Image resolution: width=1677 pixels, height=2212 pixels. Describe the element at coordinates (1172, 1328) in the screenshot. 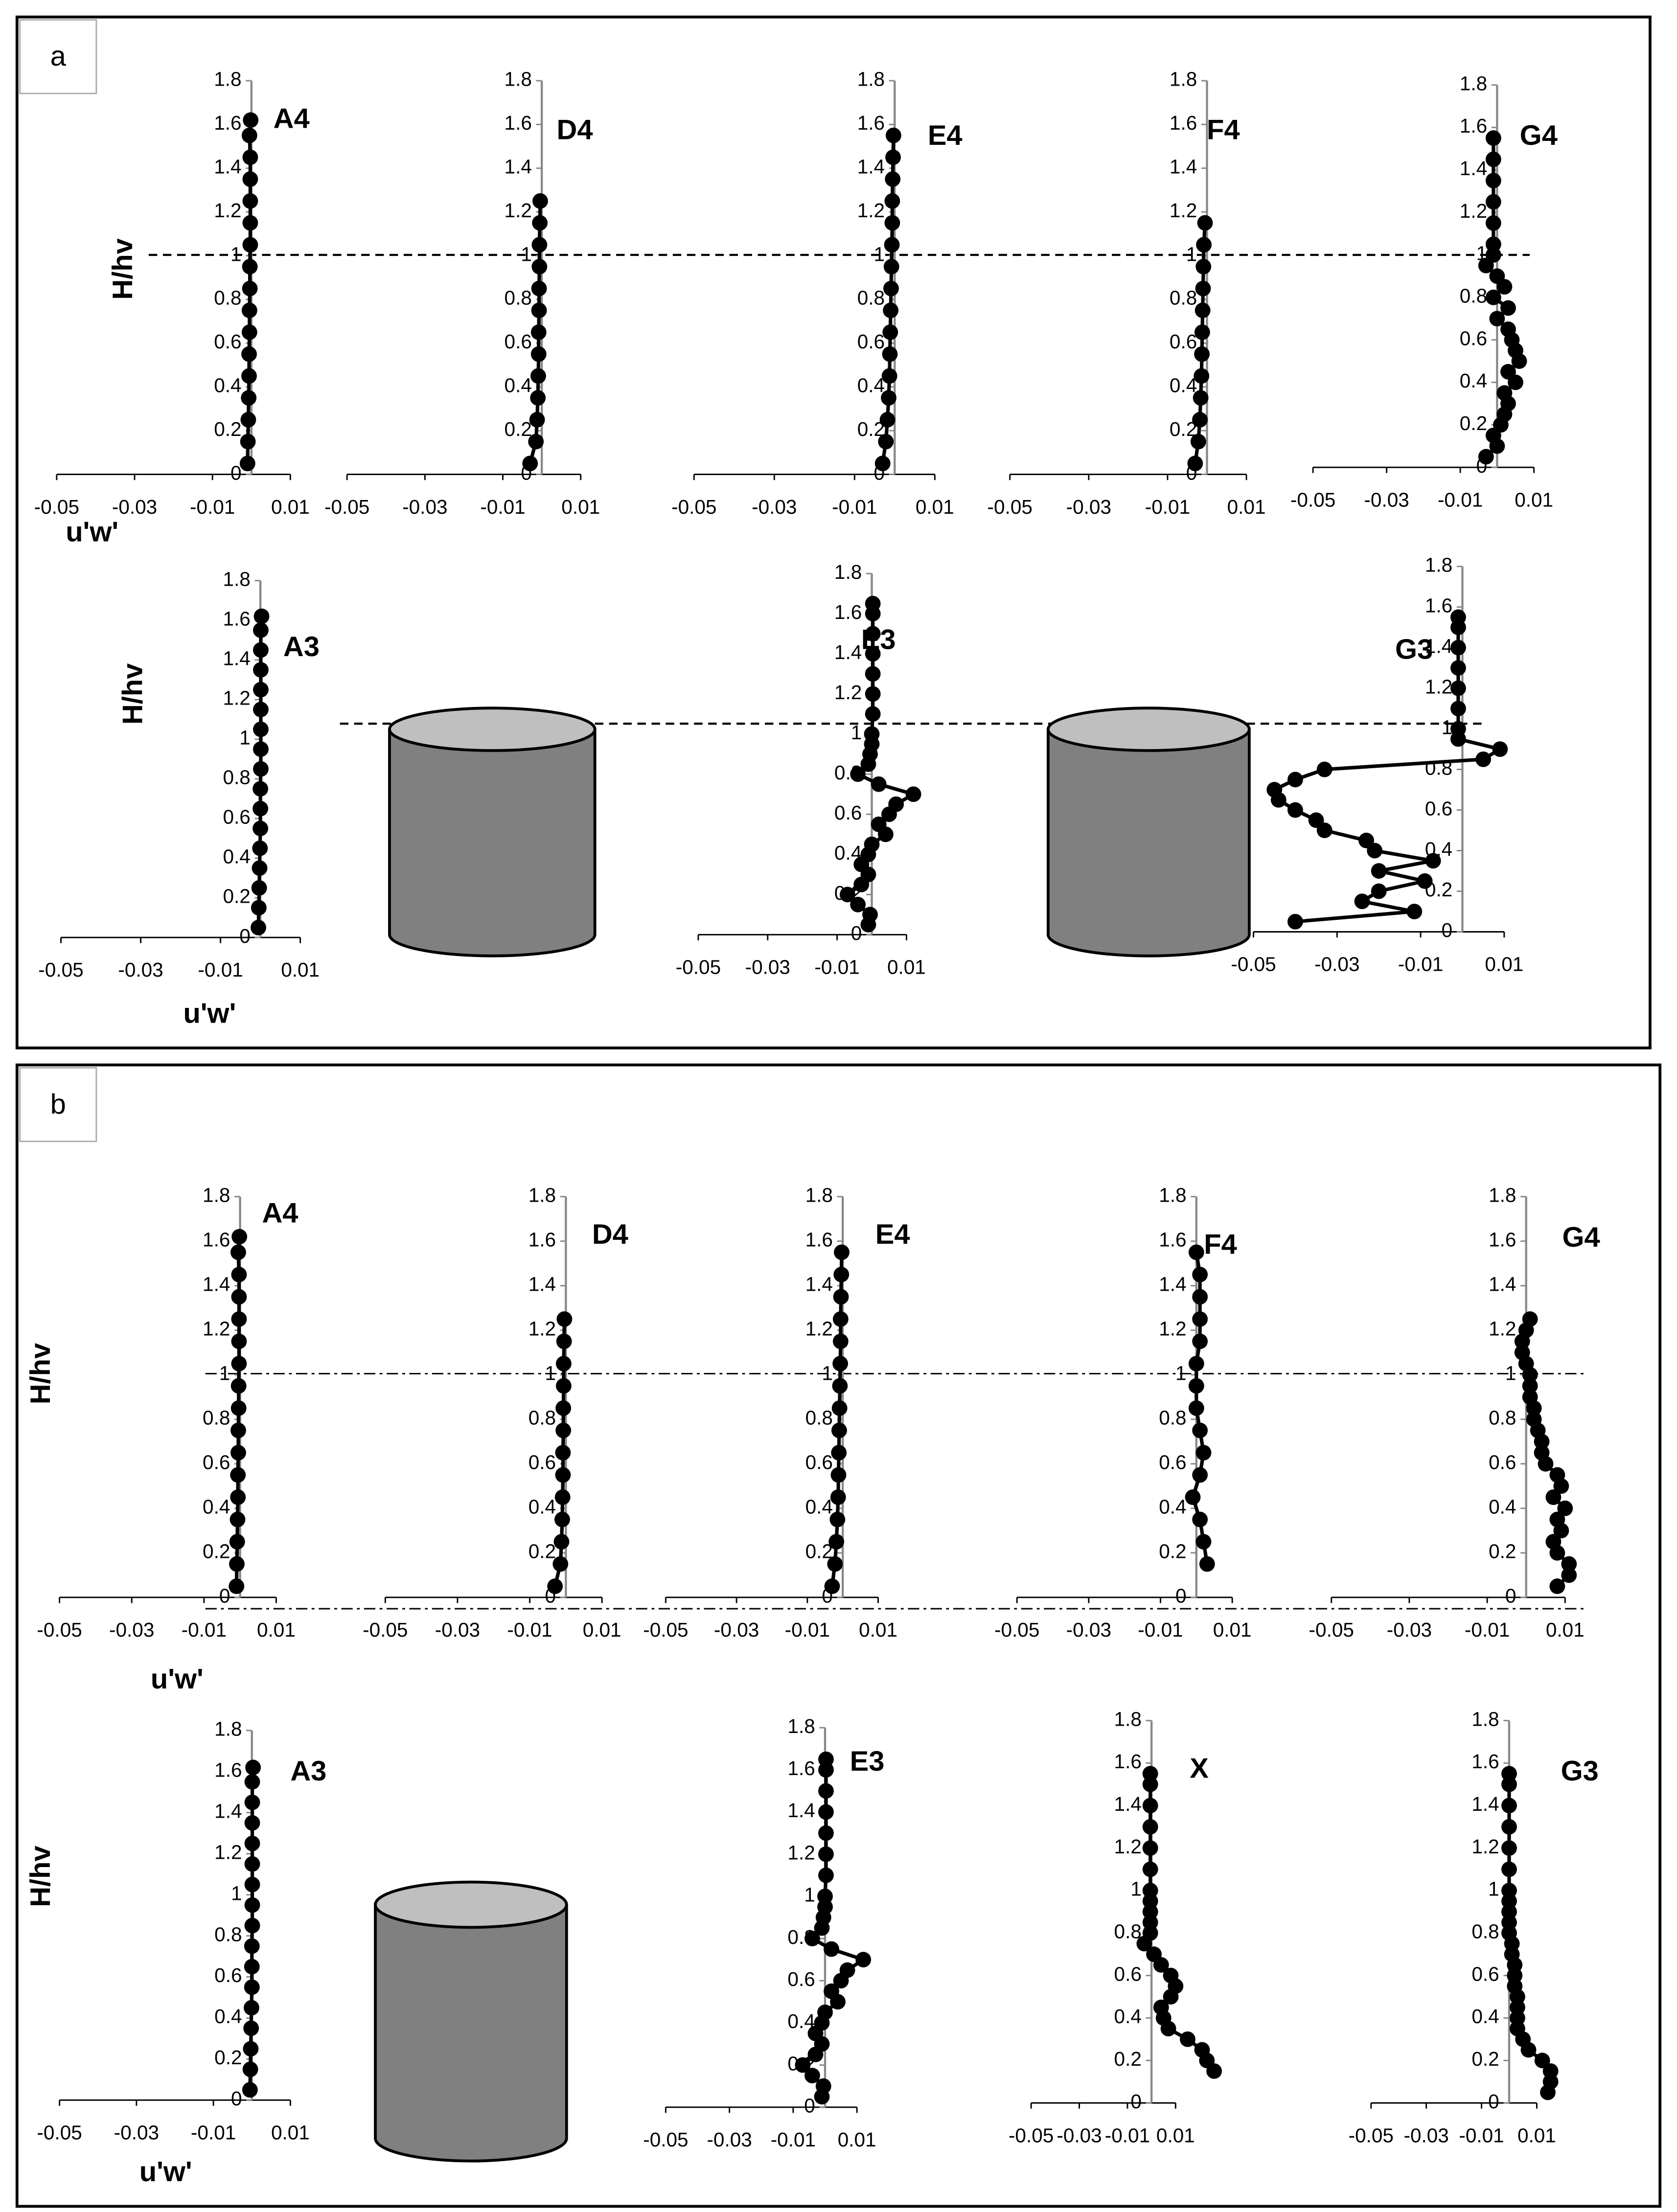

I see `y-tick-label: 1.2` at that location.